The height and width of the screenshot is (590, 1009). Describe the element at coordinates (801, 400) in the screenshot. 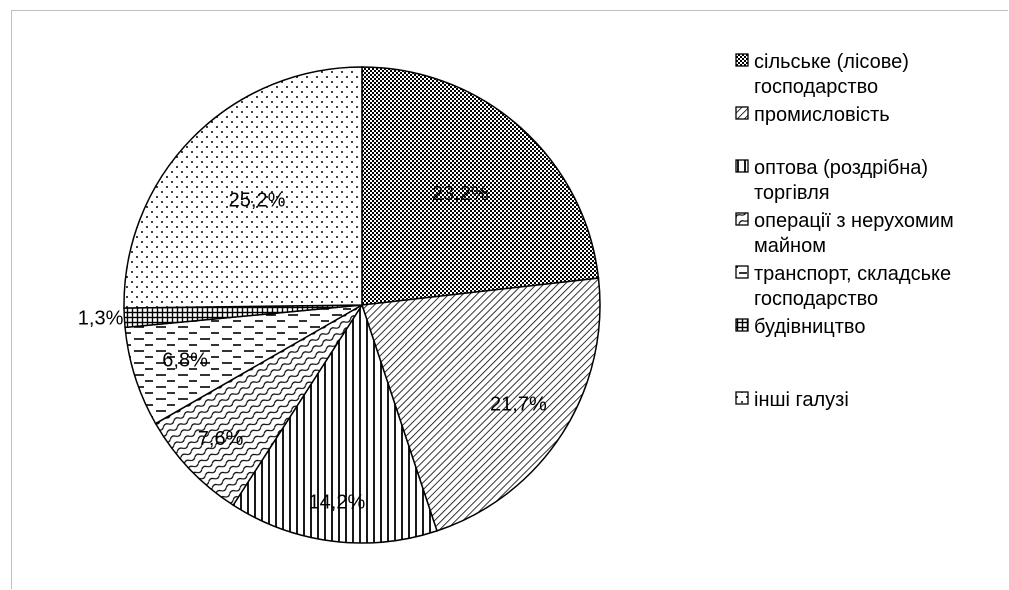

I see `legend-label: інші галузі` at that location.